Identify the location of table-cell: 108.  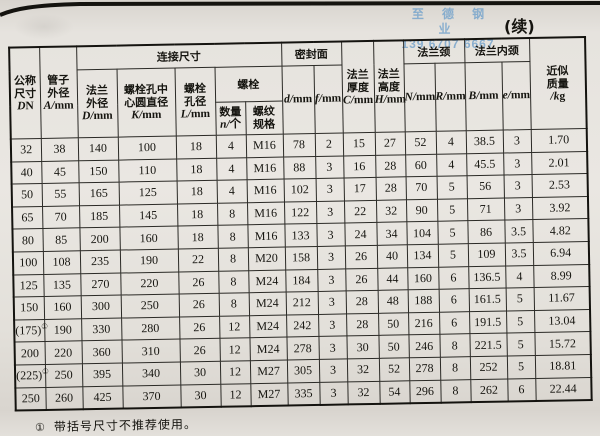
(61, 262).